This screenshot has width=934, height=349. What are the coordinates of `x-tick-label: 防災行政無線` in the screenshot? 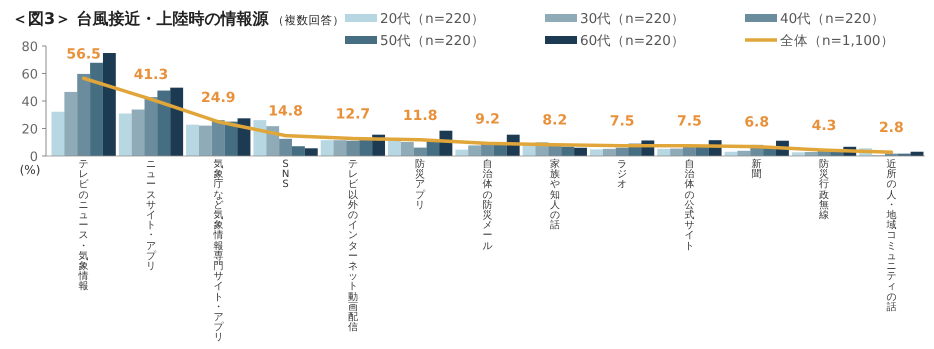 It's located at (824, 190).